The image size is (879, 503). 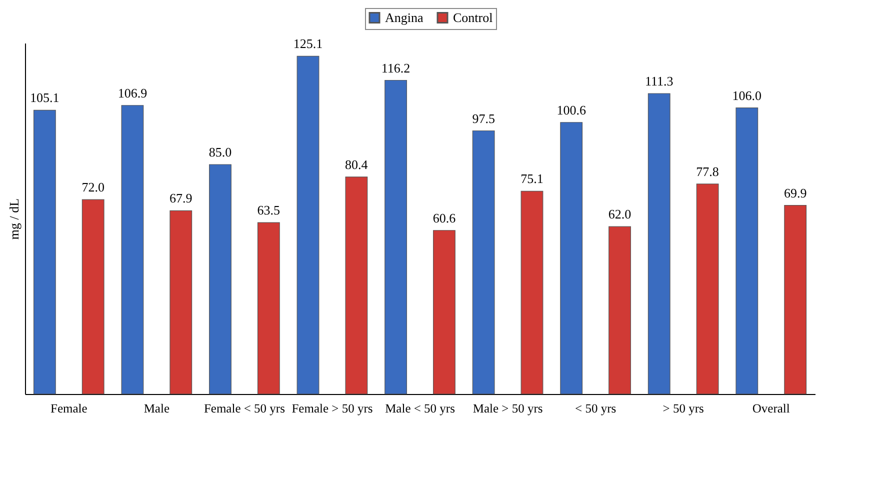 I want to click on data-label: 106.9, so click(x=133, y=92).